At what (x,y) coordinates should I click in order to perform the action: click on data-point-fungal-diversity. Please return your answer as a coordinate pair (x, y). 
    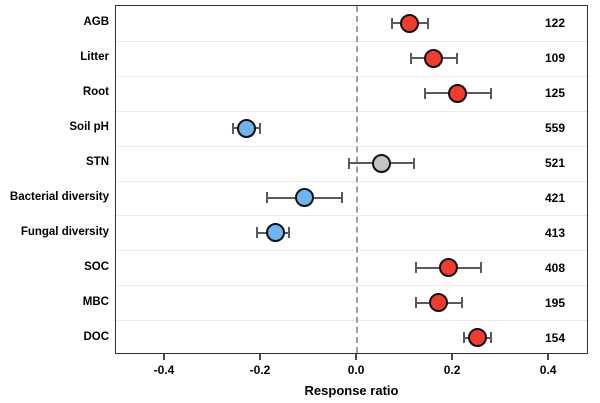
    Looking at the image, I should click on (275, 233).